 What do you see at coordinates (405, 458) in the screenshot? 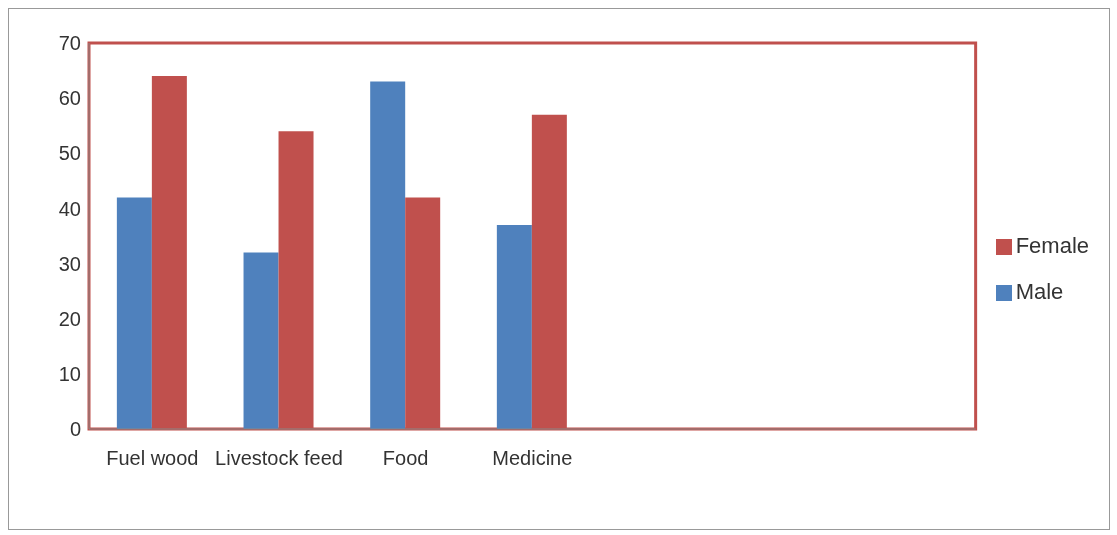
I see `x-tick-label: Food` at bounding box center [405, 458].